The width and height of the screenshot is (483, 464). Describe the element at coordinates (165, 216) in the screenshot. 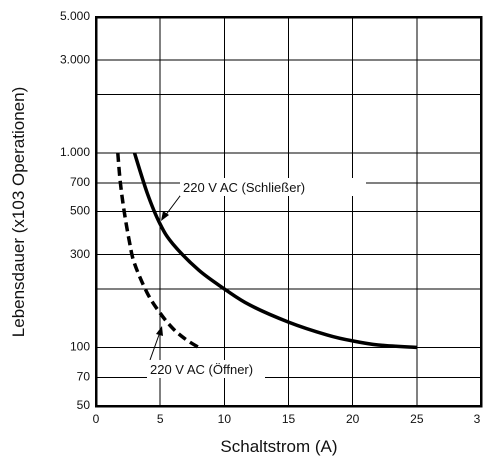

I see `schliesser-leader-arrow` at that location.